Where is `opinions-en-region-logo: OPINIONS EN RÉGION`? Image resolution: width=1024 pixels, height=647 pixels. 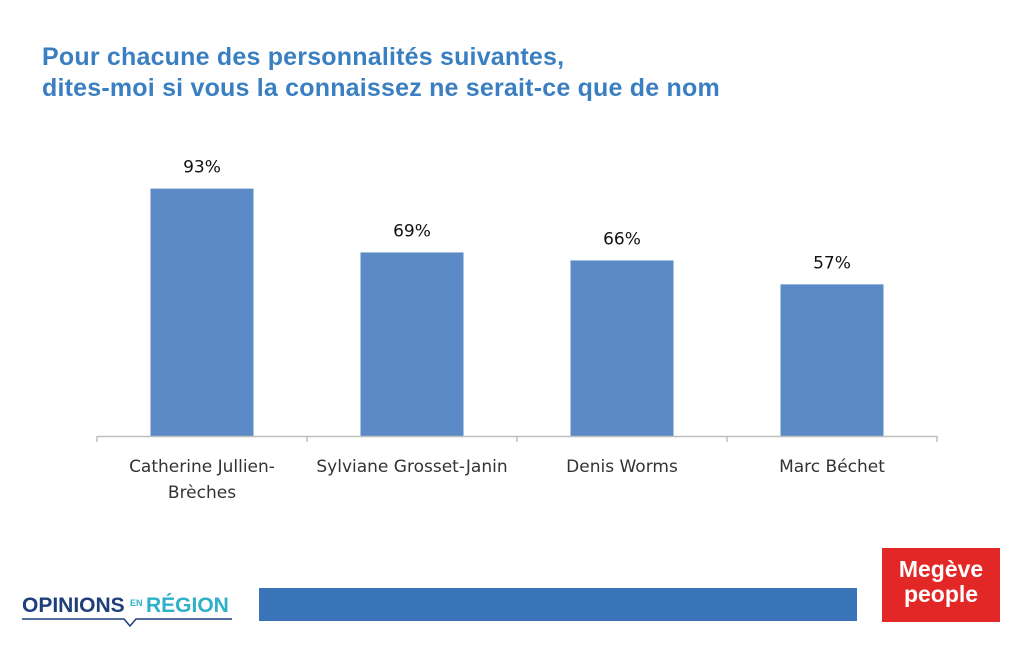 opinions-en-region-logo: OPINIONS EN RÉGION is located at coordinates (129, 608).